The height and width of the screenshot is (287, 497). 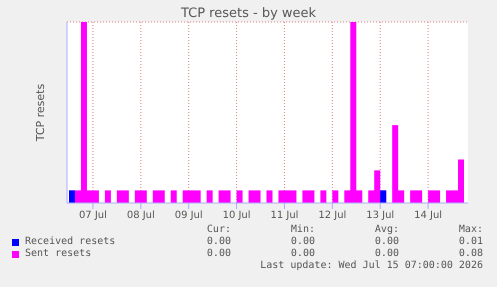 What do you see at coordinates (332, 216) in the screenshot?
I see `x-tick-label: 12 Jul` at bounding box center [332, 216].